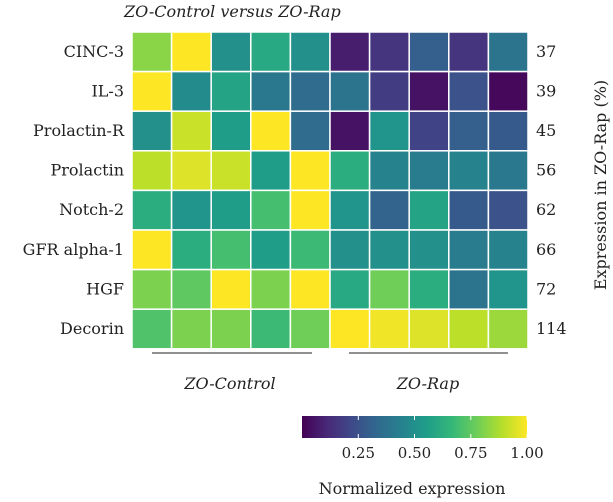  What do you see at coordinates (232, 11) in the screenshot?
I see `chart-title: ZO-Control versus ZO-Rap` at bounding box center [232, 11].